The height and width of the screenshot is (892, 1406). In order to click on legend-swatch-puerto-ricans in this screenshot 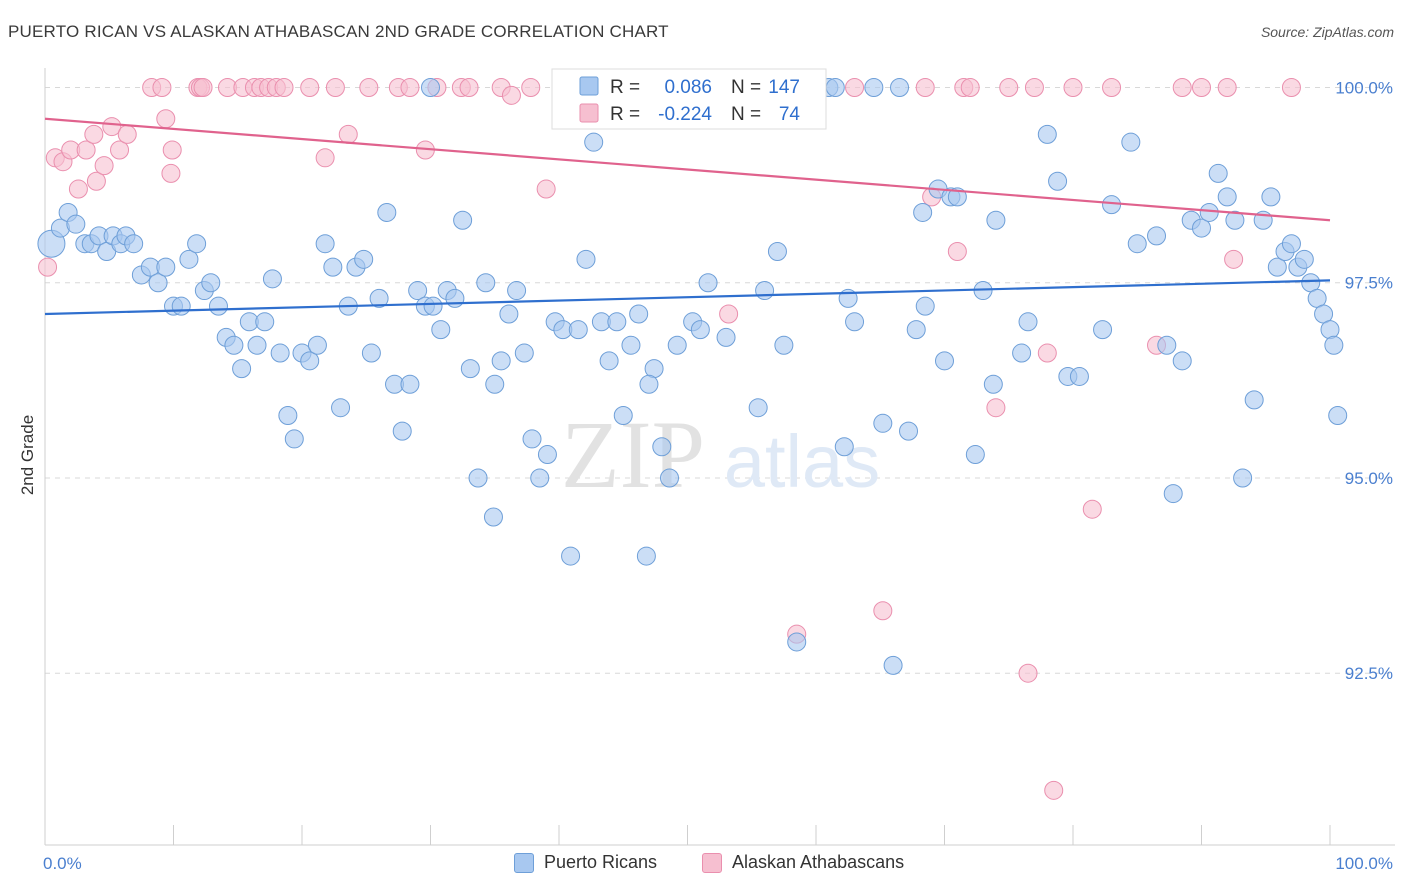, I will do `click(524, 862)`.